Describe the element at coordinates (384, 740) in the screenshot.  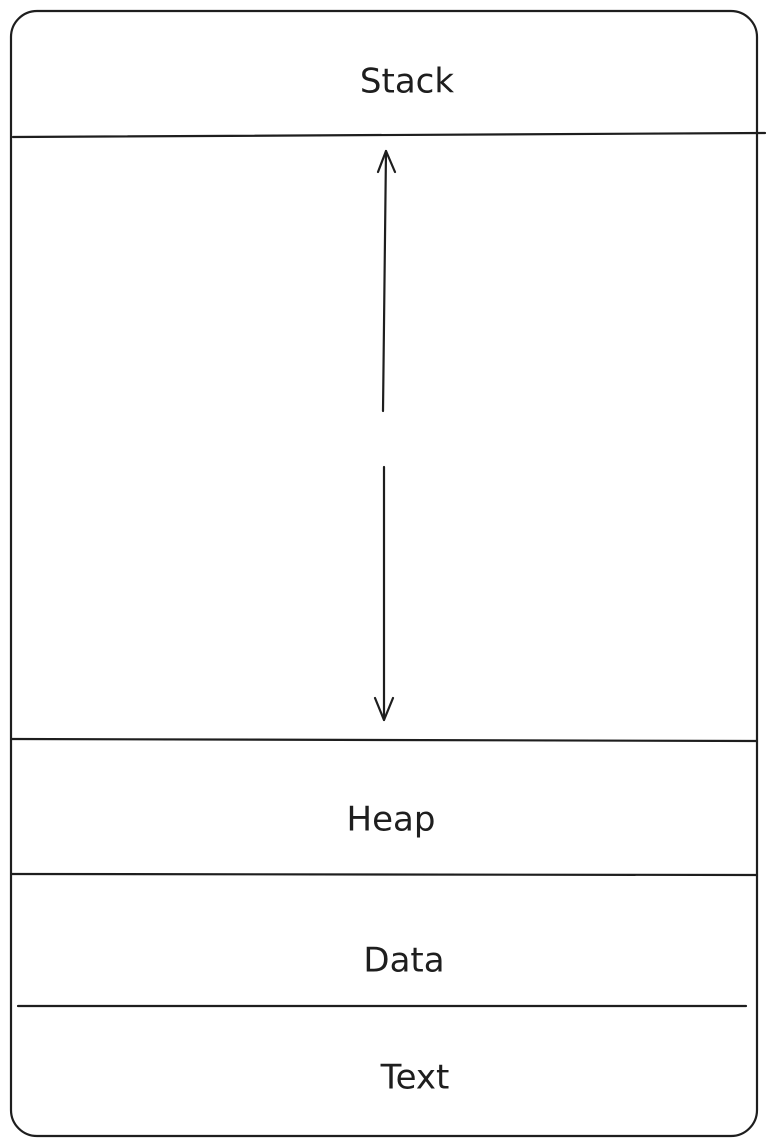
I see `heap-top-divider` at that location.